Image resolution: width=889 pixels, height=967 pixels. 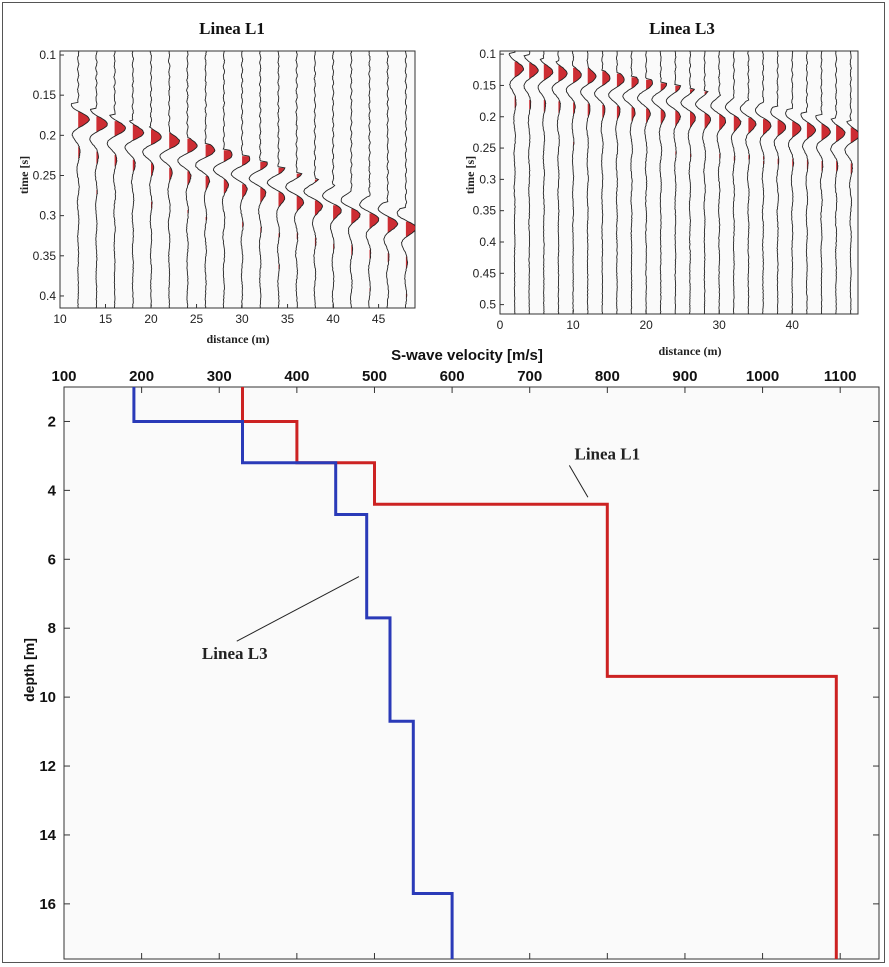 I want to click on x-tick-label: 40, so click(x=333, y=319).